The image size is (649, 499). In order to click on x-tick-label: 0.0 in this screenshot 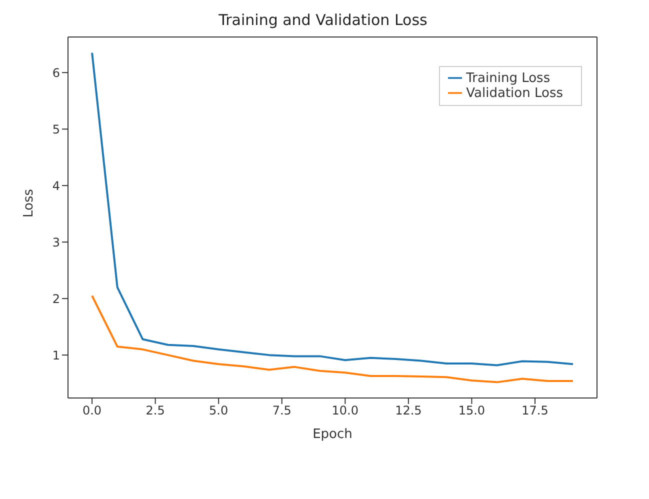, I will do `click(92, 411)`.